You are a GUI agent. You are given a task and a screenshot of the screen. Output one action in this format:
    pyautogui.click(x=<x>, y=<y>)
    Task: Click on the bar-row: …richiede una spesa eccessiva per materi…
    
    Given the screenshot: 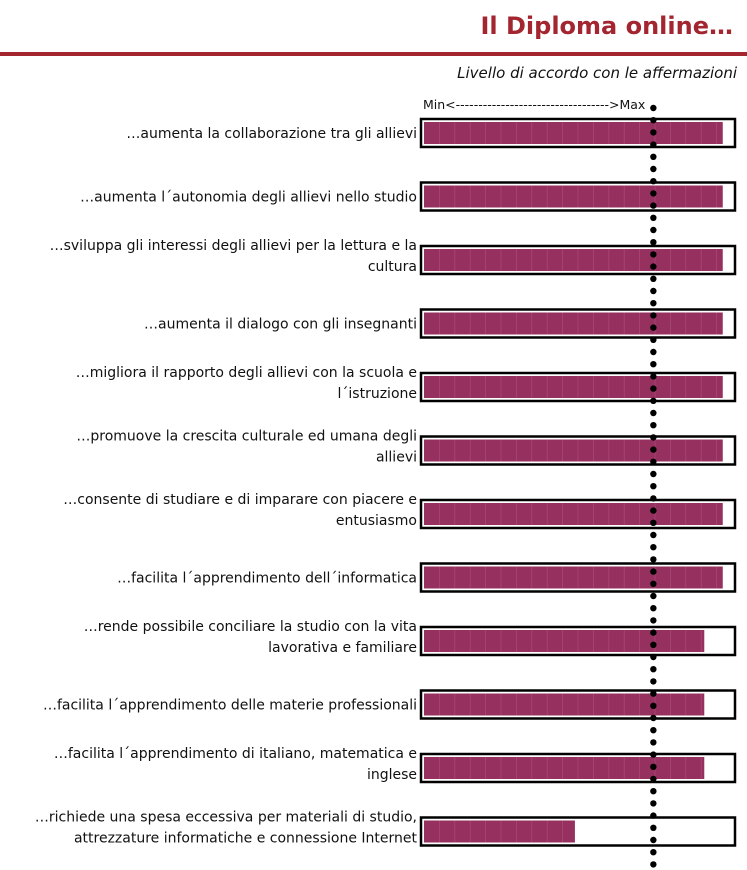 What is the action you would take?
    pyautogui.click(x=386, y=828)
    